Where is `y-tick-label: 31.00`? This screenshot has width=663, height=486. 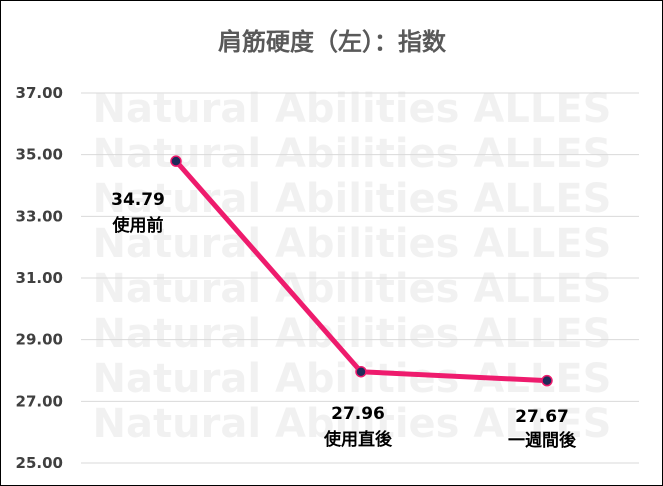
y-tick-label: 31.00 is located at coordinates (39, 278).